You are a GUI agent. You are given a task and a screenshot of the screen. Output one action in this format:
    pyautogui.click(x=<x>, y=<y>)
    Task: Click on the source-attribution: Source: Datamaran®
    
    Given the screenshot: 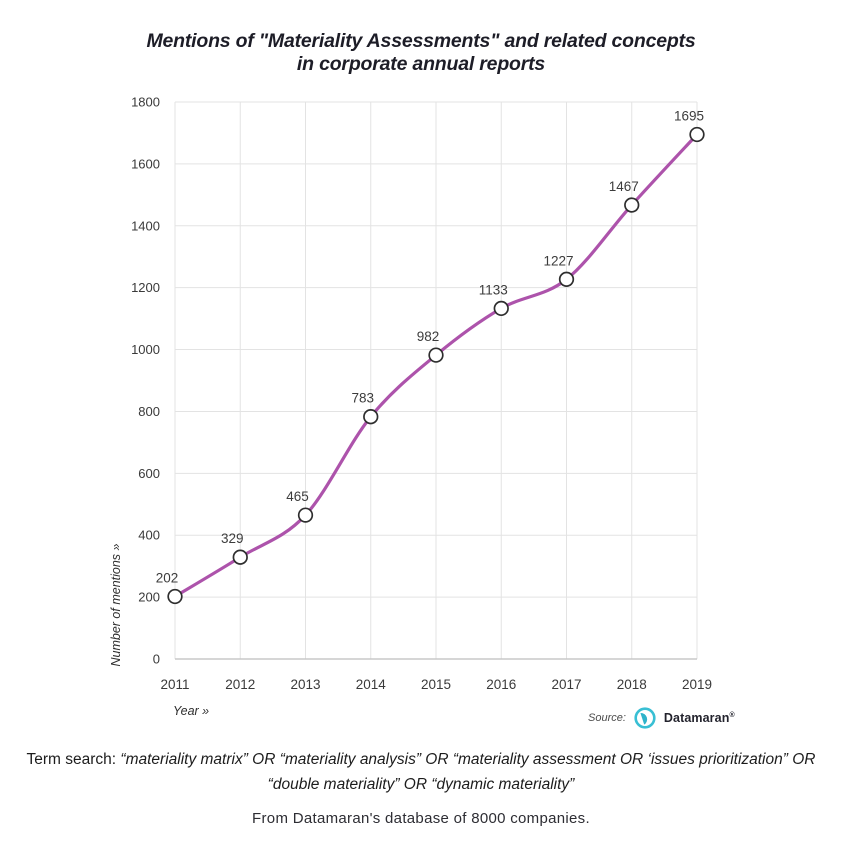 What is the action you would take?
    pyautogui.click(x=661, y=718)
    